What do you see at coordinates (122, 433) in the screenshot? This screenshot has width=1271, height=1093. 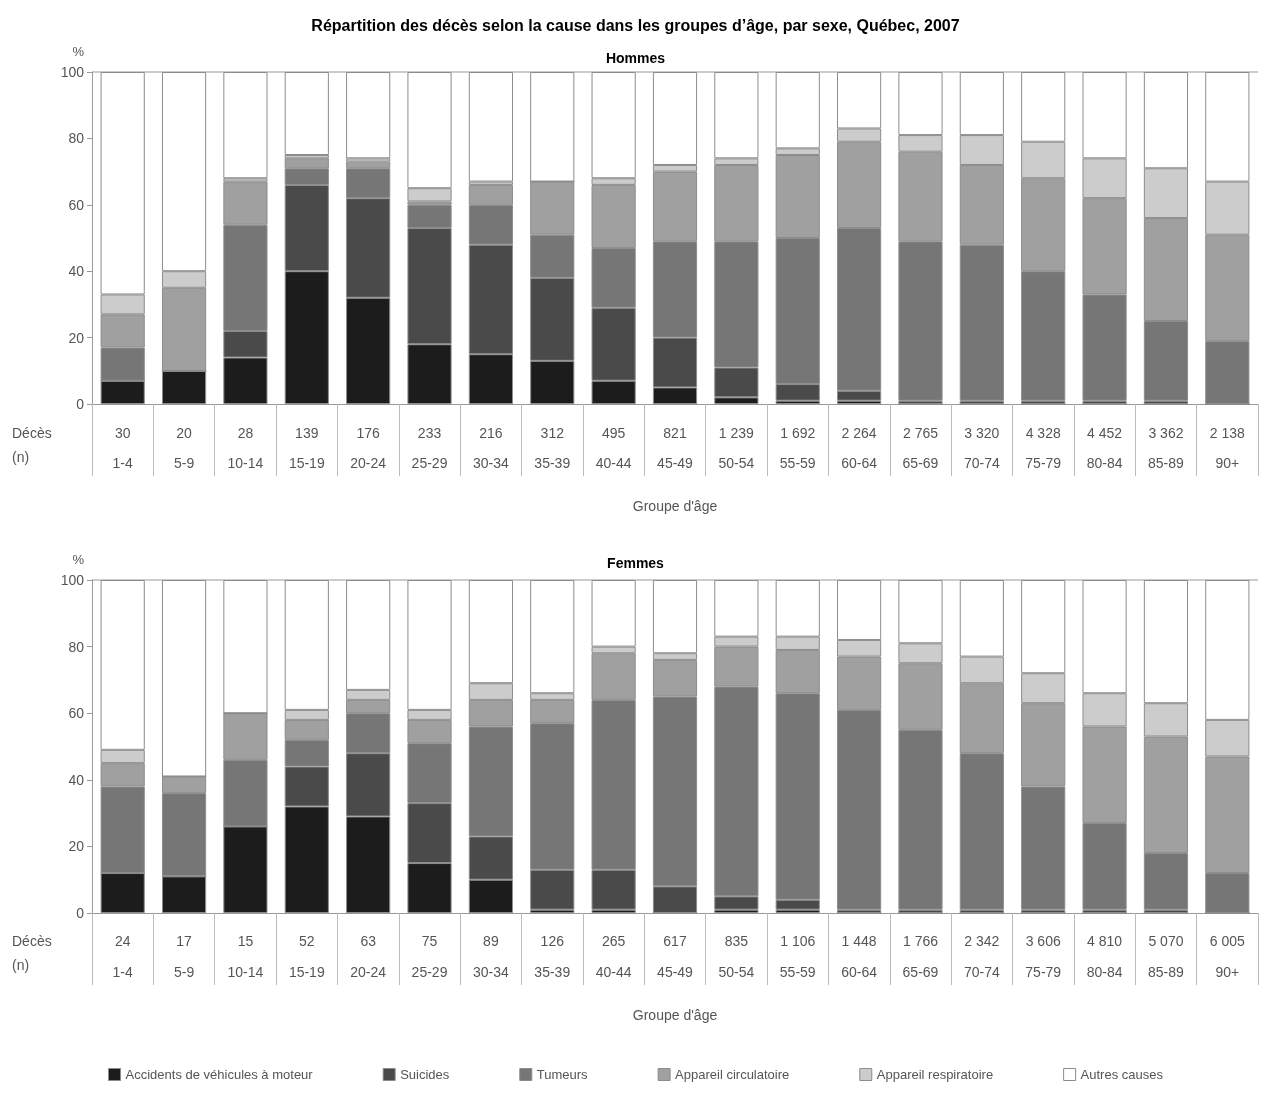 I see `text: 30` at bounding box center [122, 433].